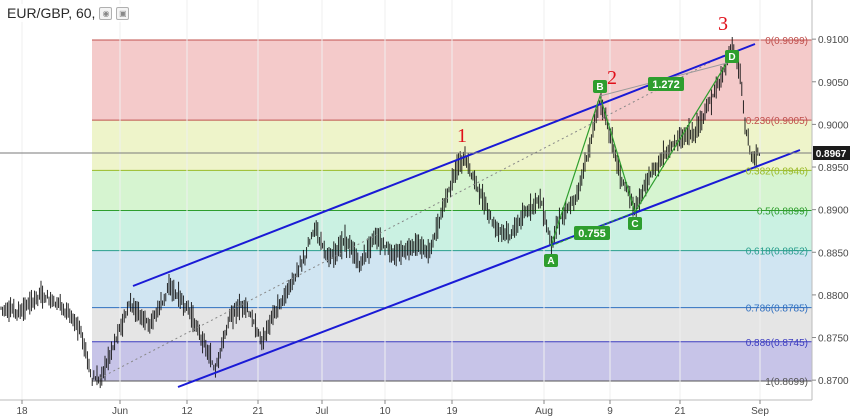 The height and width of the screenshot is (420, 850). I want to click on y-tick-label-2: 0.9000, so click(833, 125).